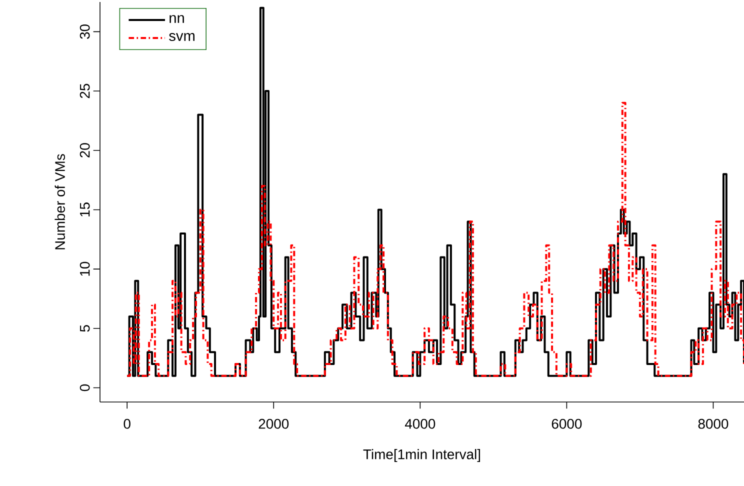  I want to click on y-tick-label: 20, so click(85, 150).